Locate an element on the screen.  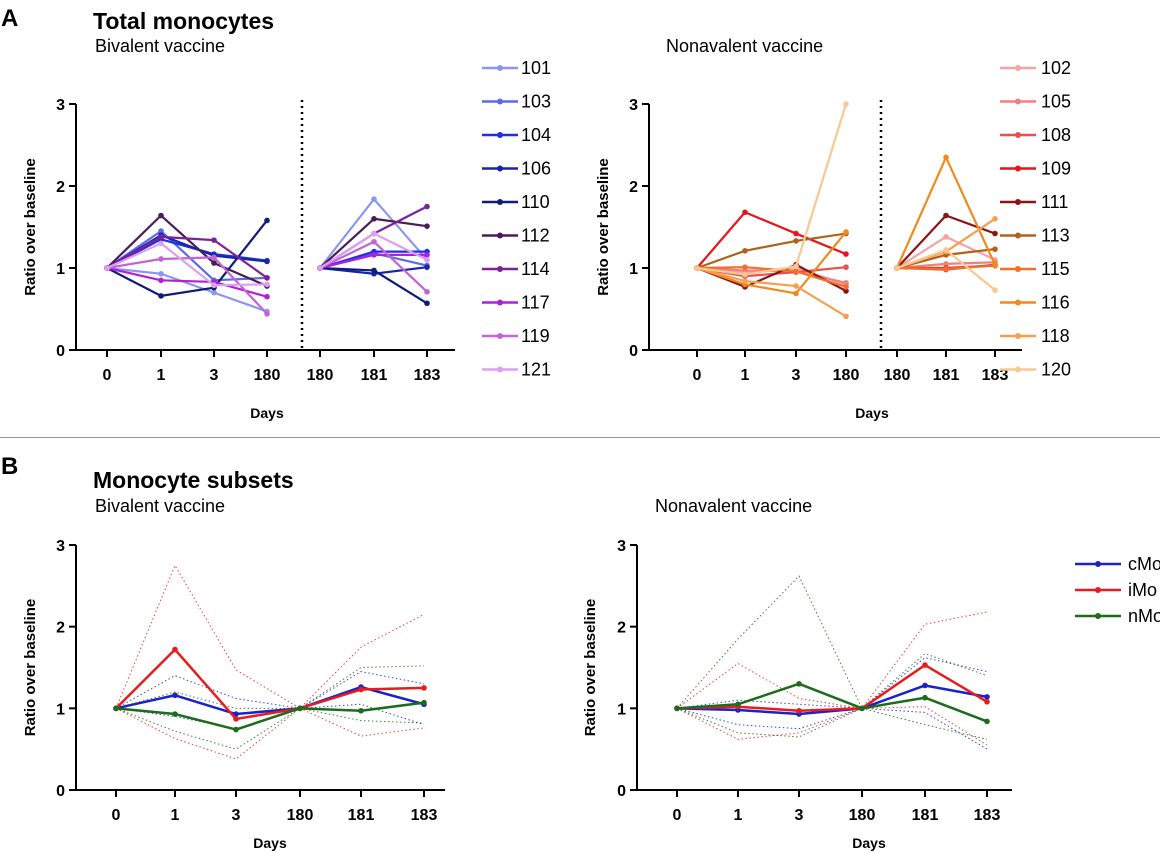
panel-b-left-subtitle: Bivalent vaccine is located at coordinates (160, 506).